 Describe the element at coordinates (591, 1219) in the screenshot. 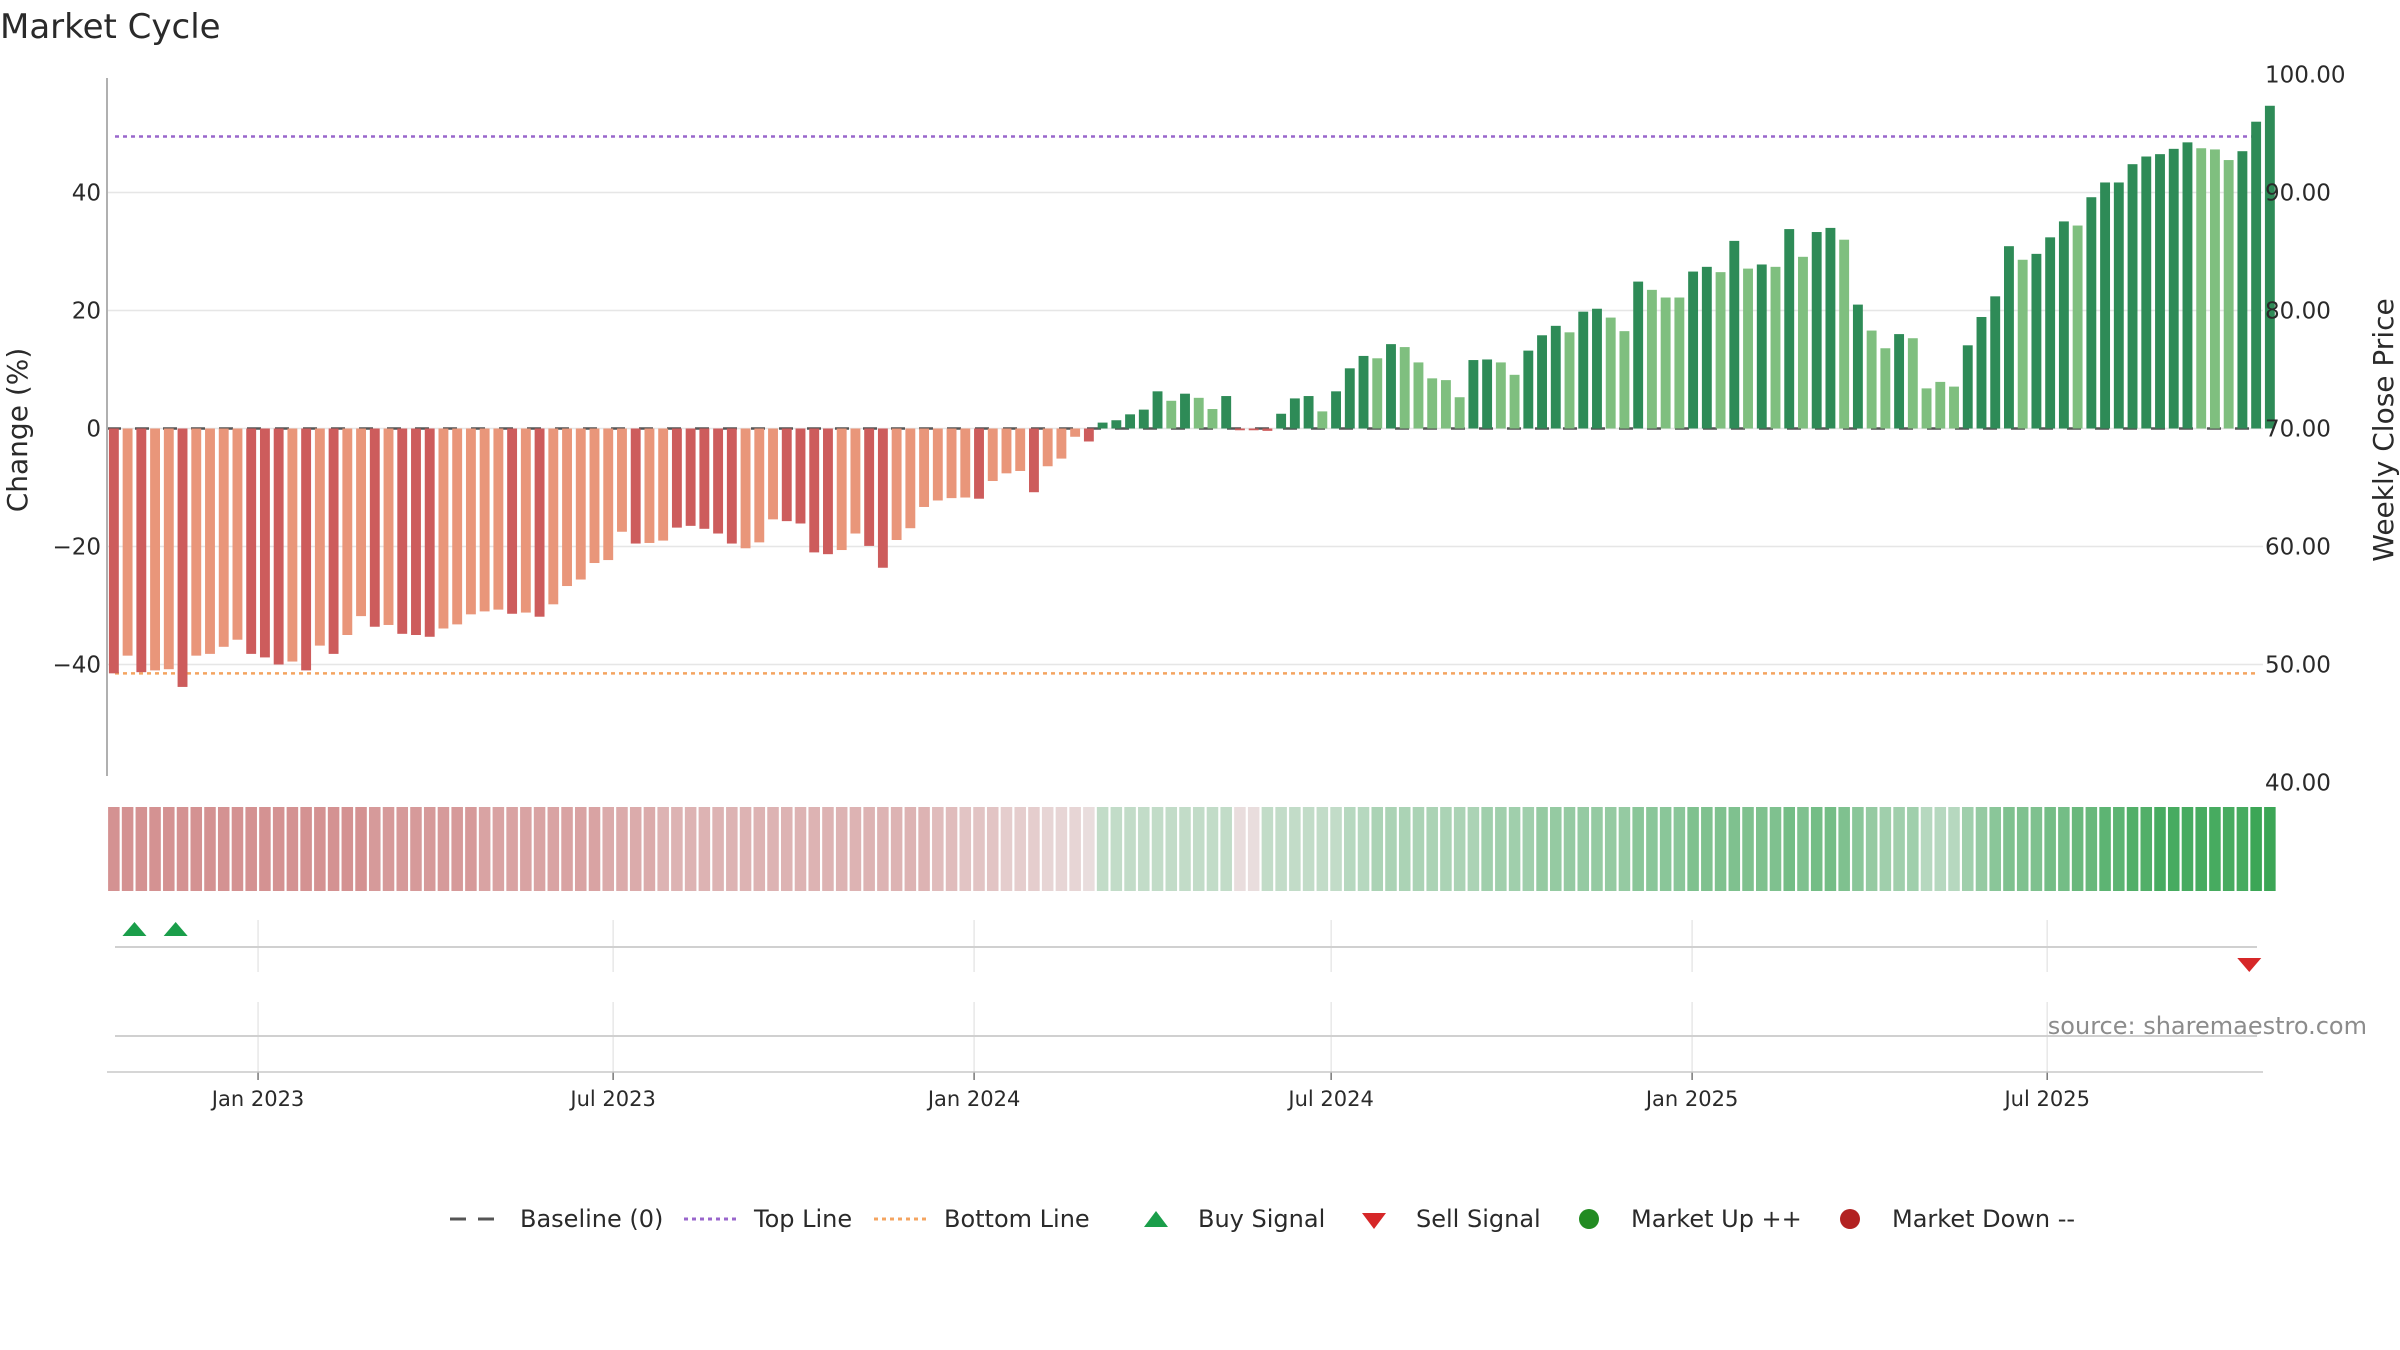

I see `legend-label: Baseline (0)` at that location.